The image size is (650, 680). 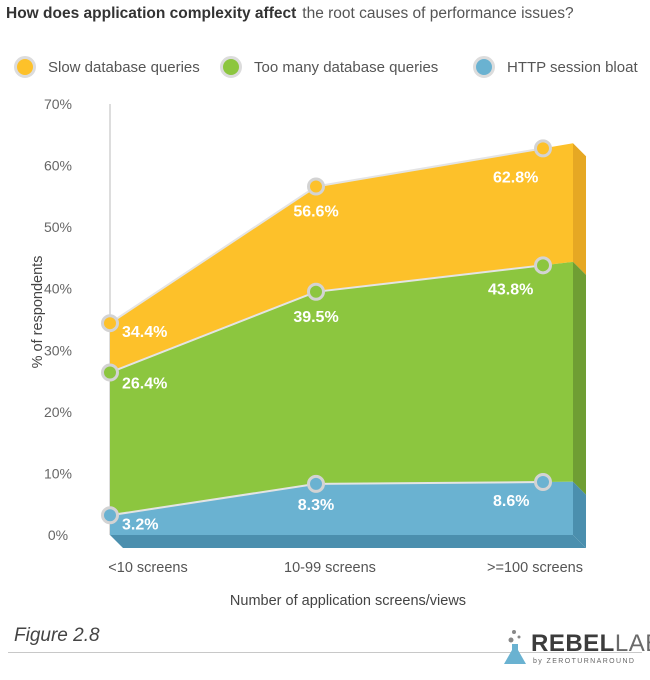 I want to click on legend-item-http: HTTP session bloat, so click(x=555, y=67).